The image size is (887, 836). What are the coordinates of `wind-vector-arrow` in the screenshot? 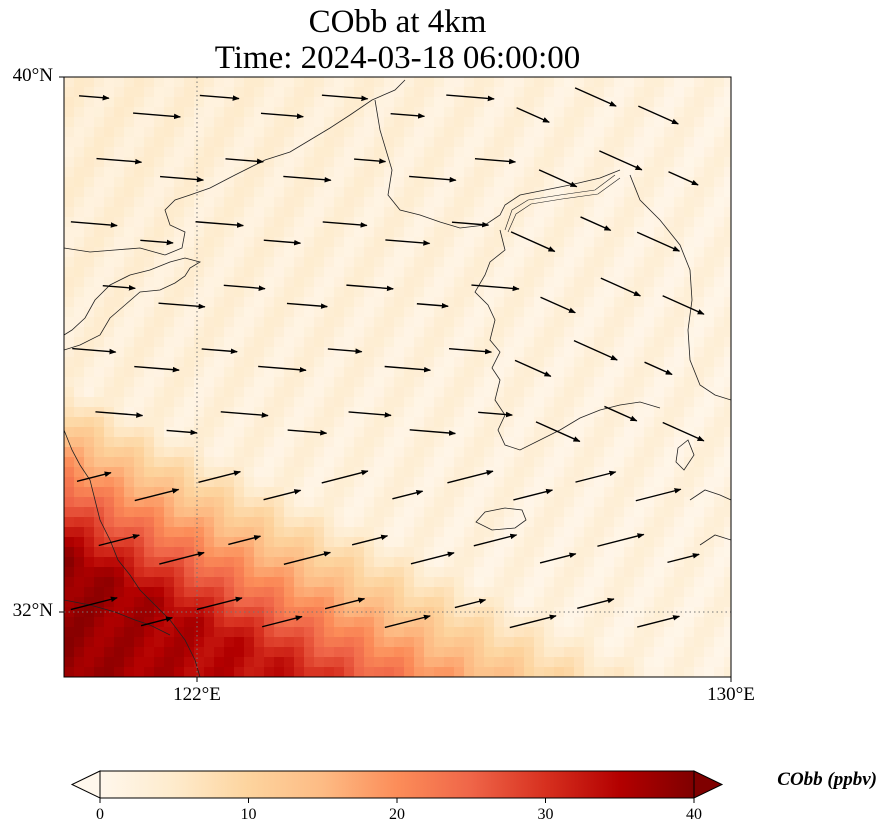 It's located at (282, 115).